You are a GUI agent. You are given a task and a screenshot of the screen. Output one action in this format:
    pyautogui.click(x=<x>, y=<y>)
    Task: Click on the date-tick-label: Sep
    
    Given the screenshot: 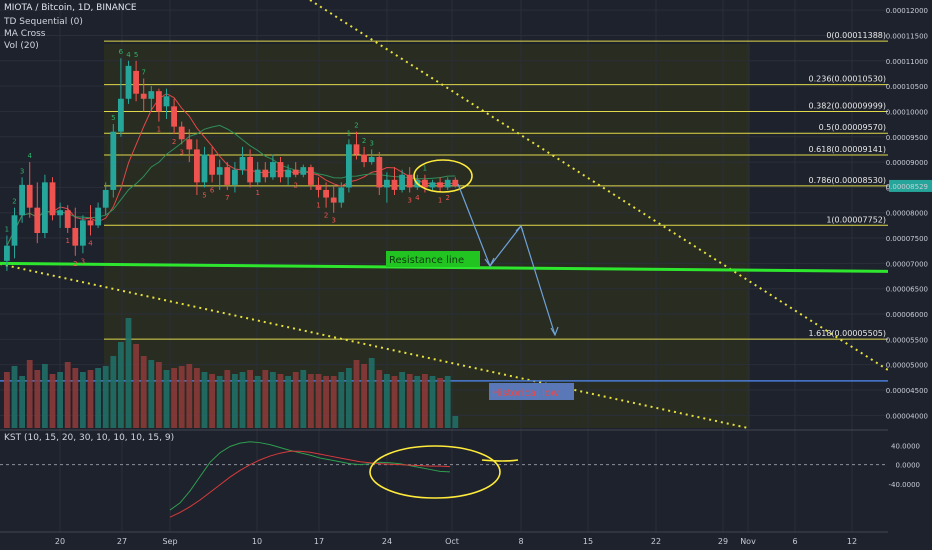 What is the action you would take?
    pyautogui.click(x=169, y=541)
    